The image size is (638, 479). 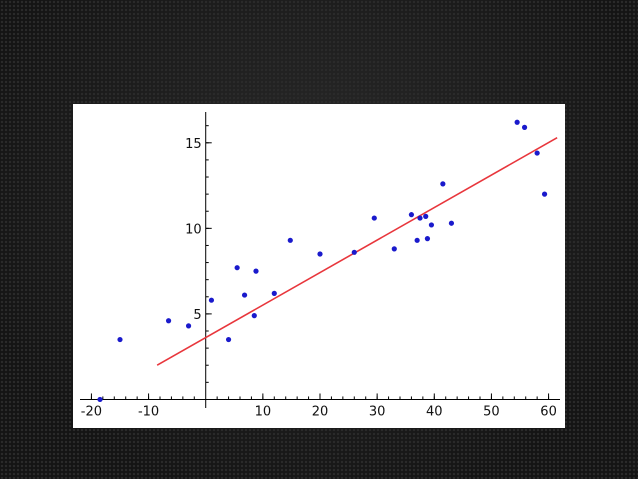 I want to click on x-tick-label: 30, so click(x=377, y=411).